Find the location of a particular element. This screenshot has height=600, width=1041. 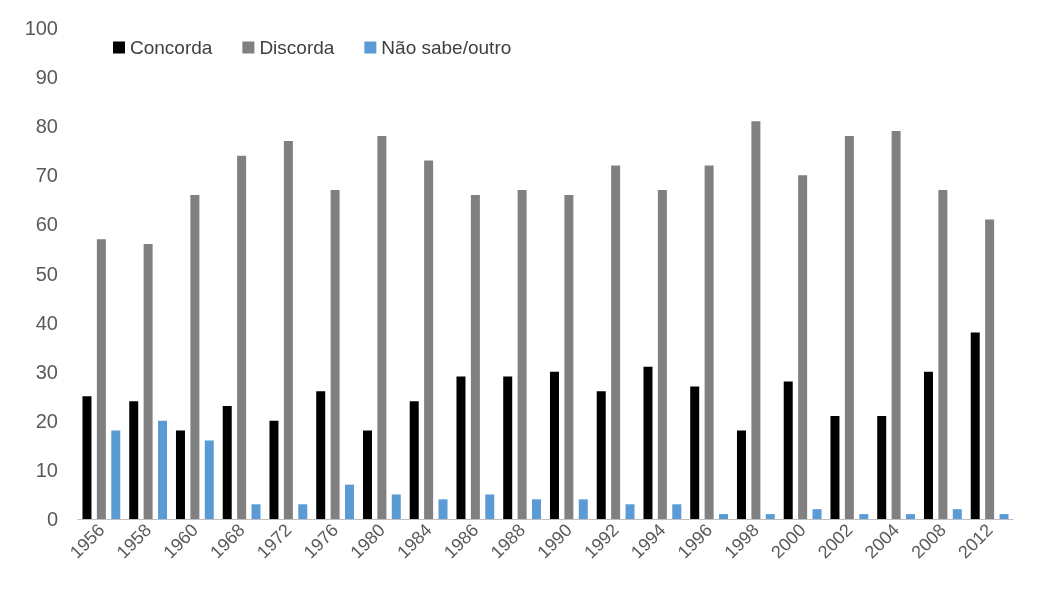

legend-label: Não sabe/outro is located at coordinates (446, 47).